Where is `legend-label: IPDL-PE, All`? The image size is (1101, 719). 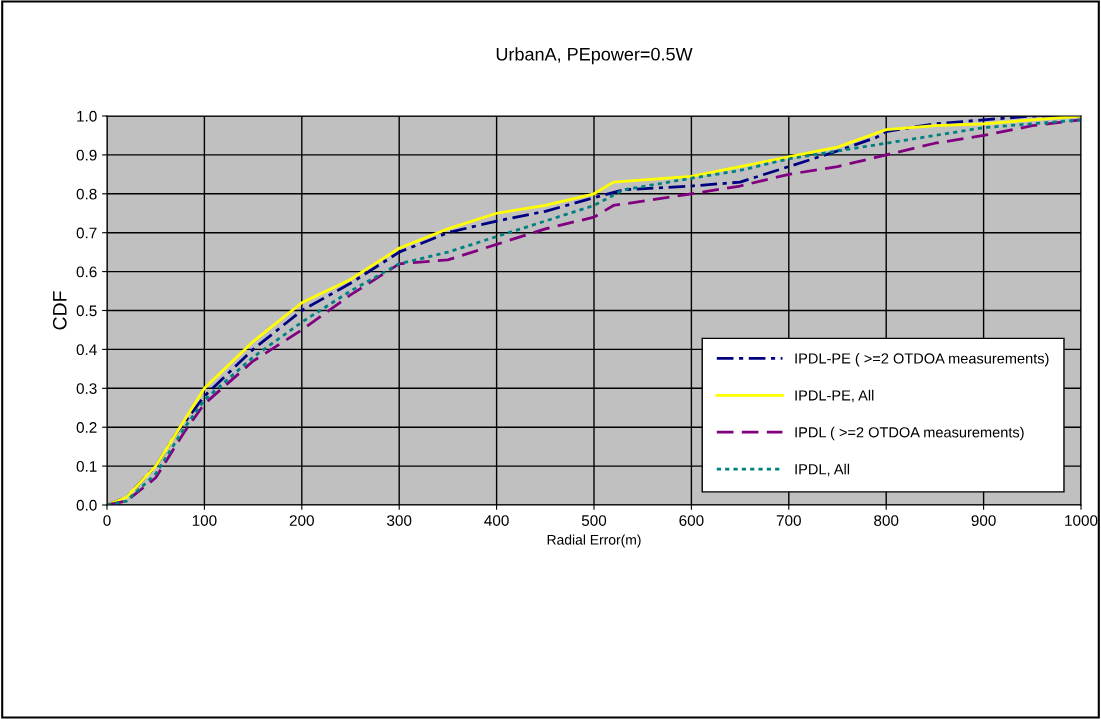 legend-label: IPDL-PE, All is located at coordinates (834, 396).